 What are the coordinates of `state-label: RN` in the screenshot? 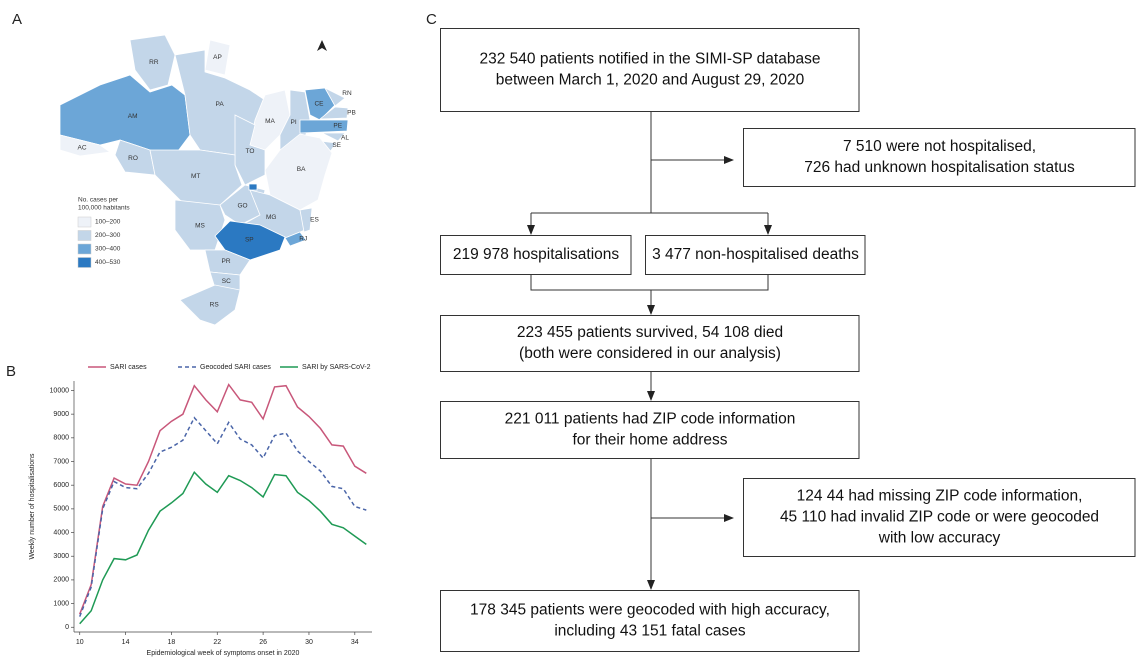 It's located at (347, 93).